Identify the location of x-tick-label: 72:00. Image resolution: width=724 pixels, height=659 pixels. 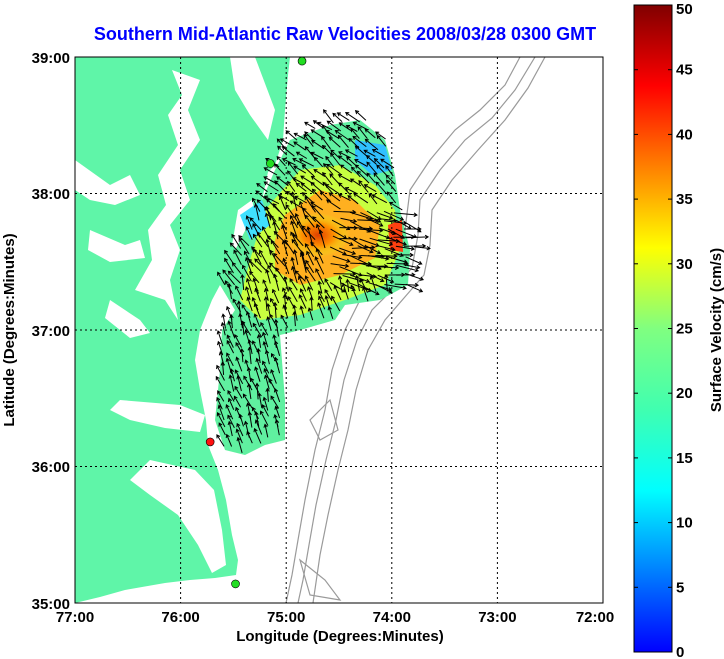
(595, 617).